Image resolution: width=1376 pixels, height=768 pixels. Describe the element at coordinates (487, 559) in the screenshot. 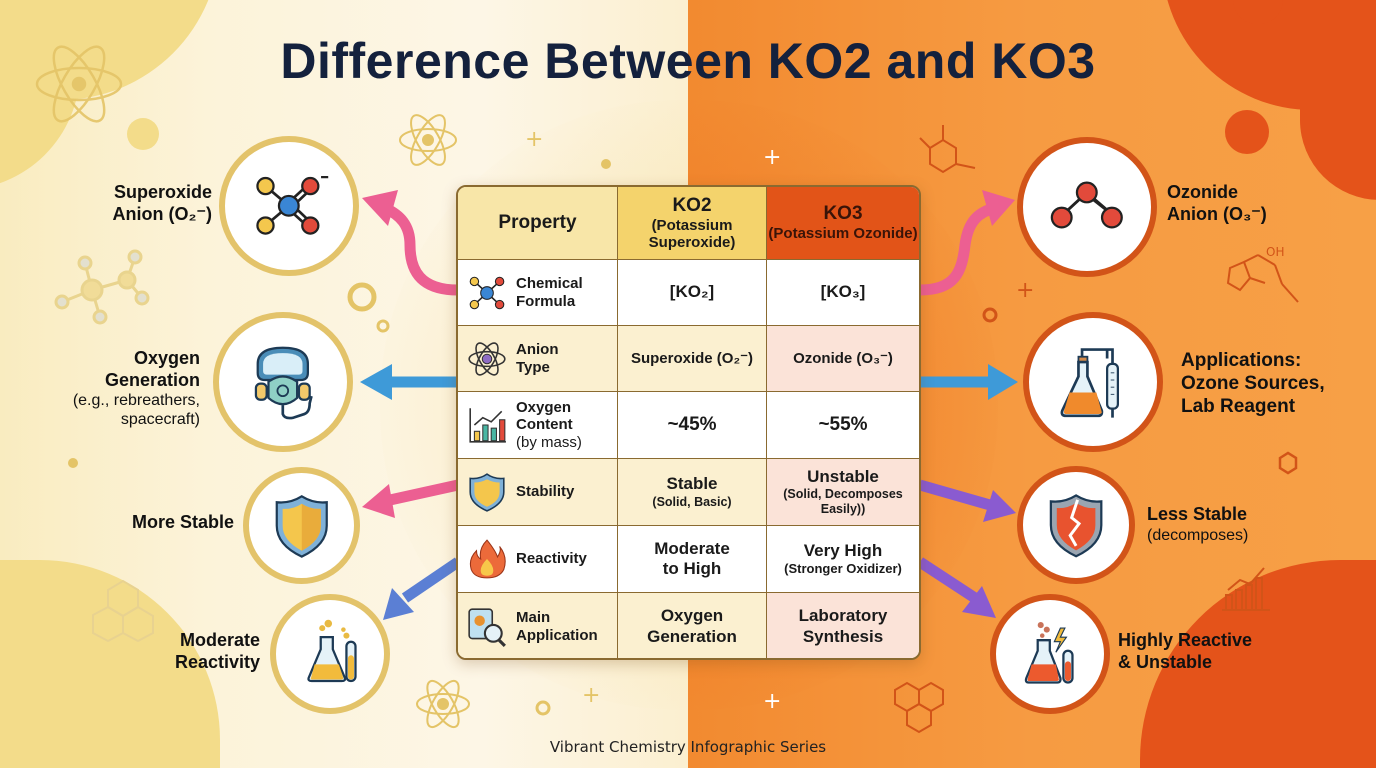

I see `flame-icon` at that location.